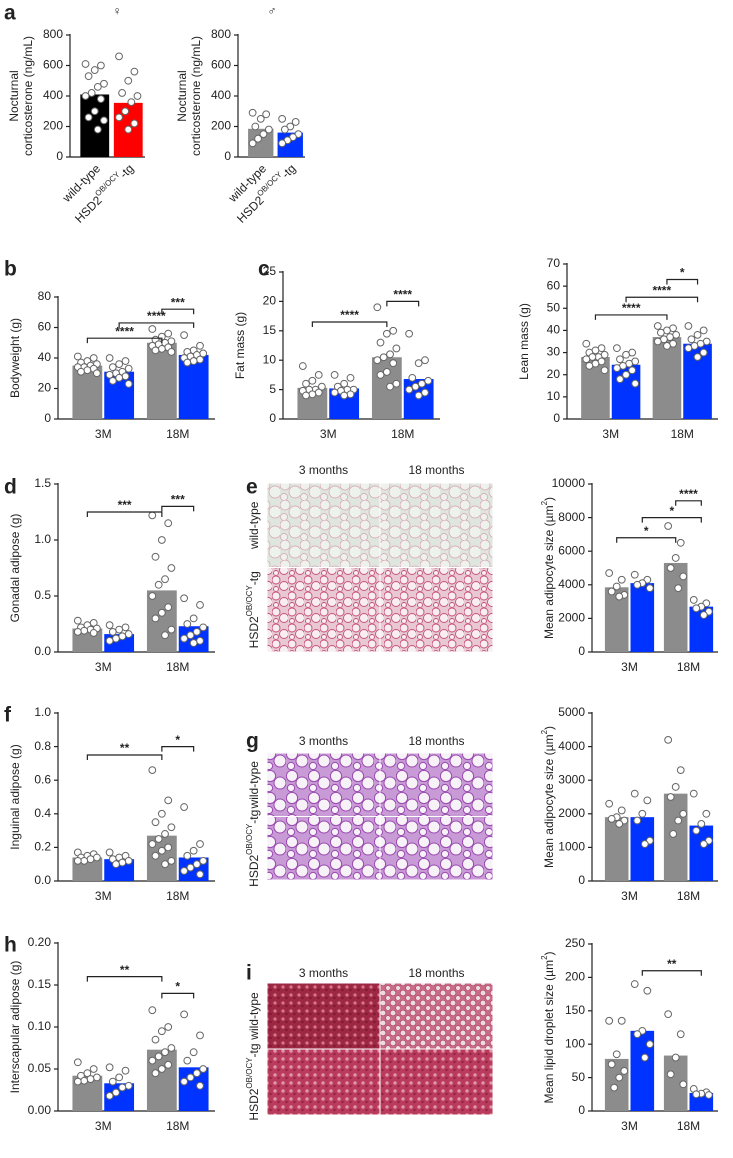 The width and height of the screenshot is (733, 1158). What do you see at coordinates (88, 209) in the screenshot?
I see `x-tick-label-part: HSD2` at bounding box center [88, 209].